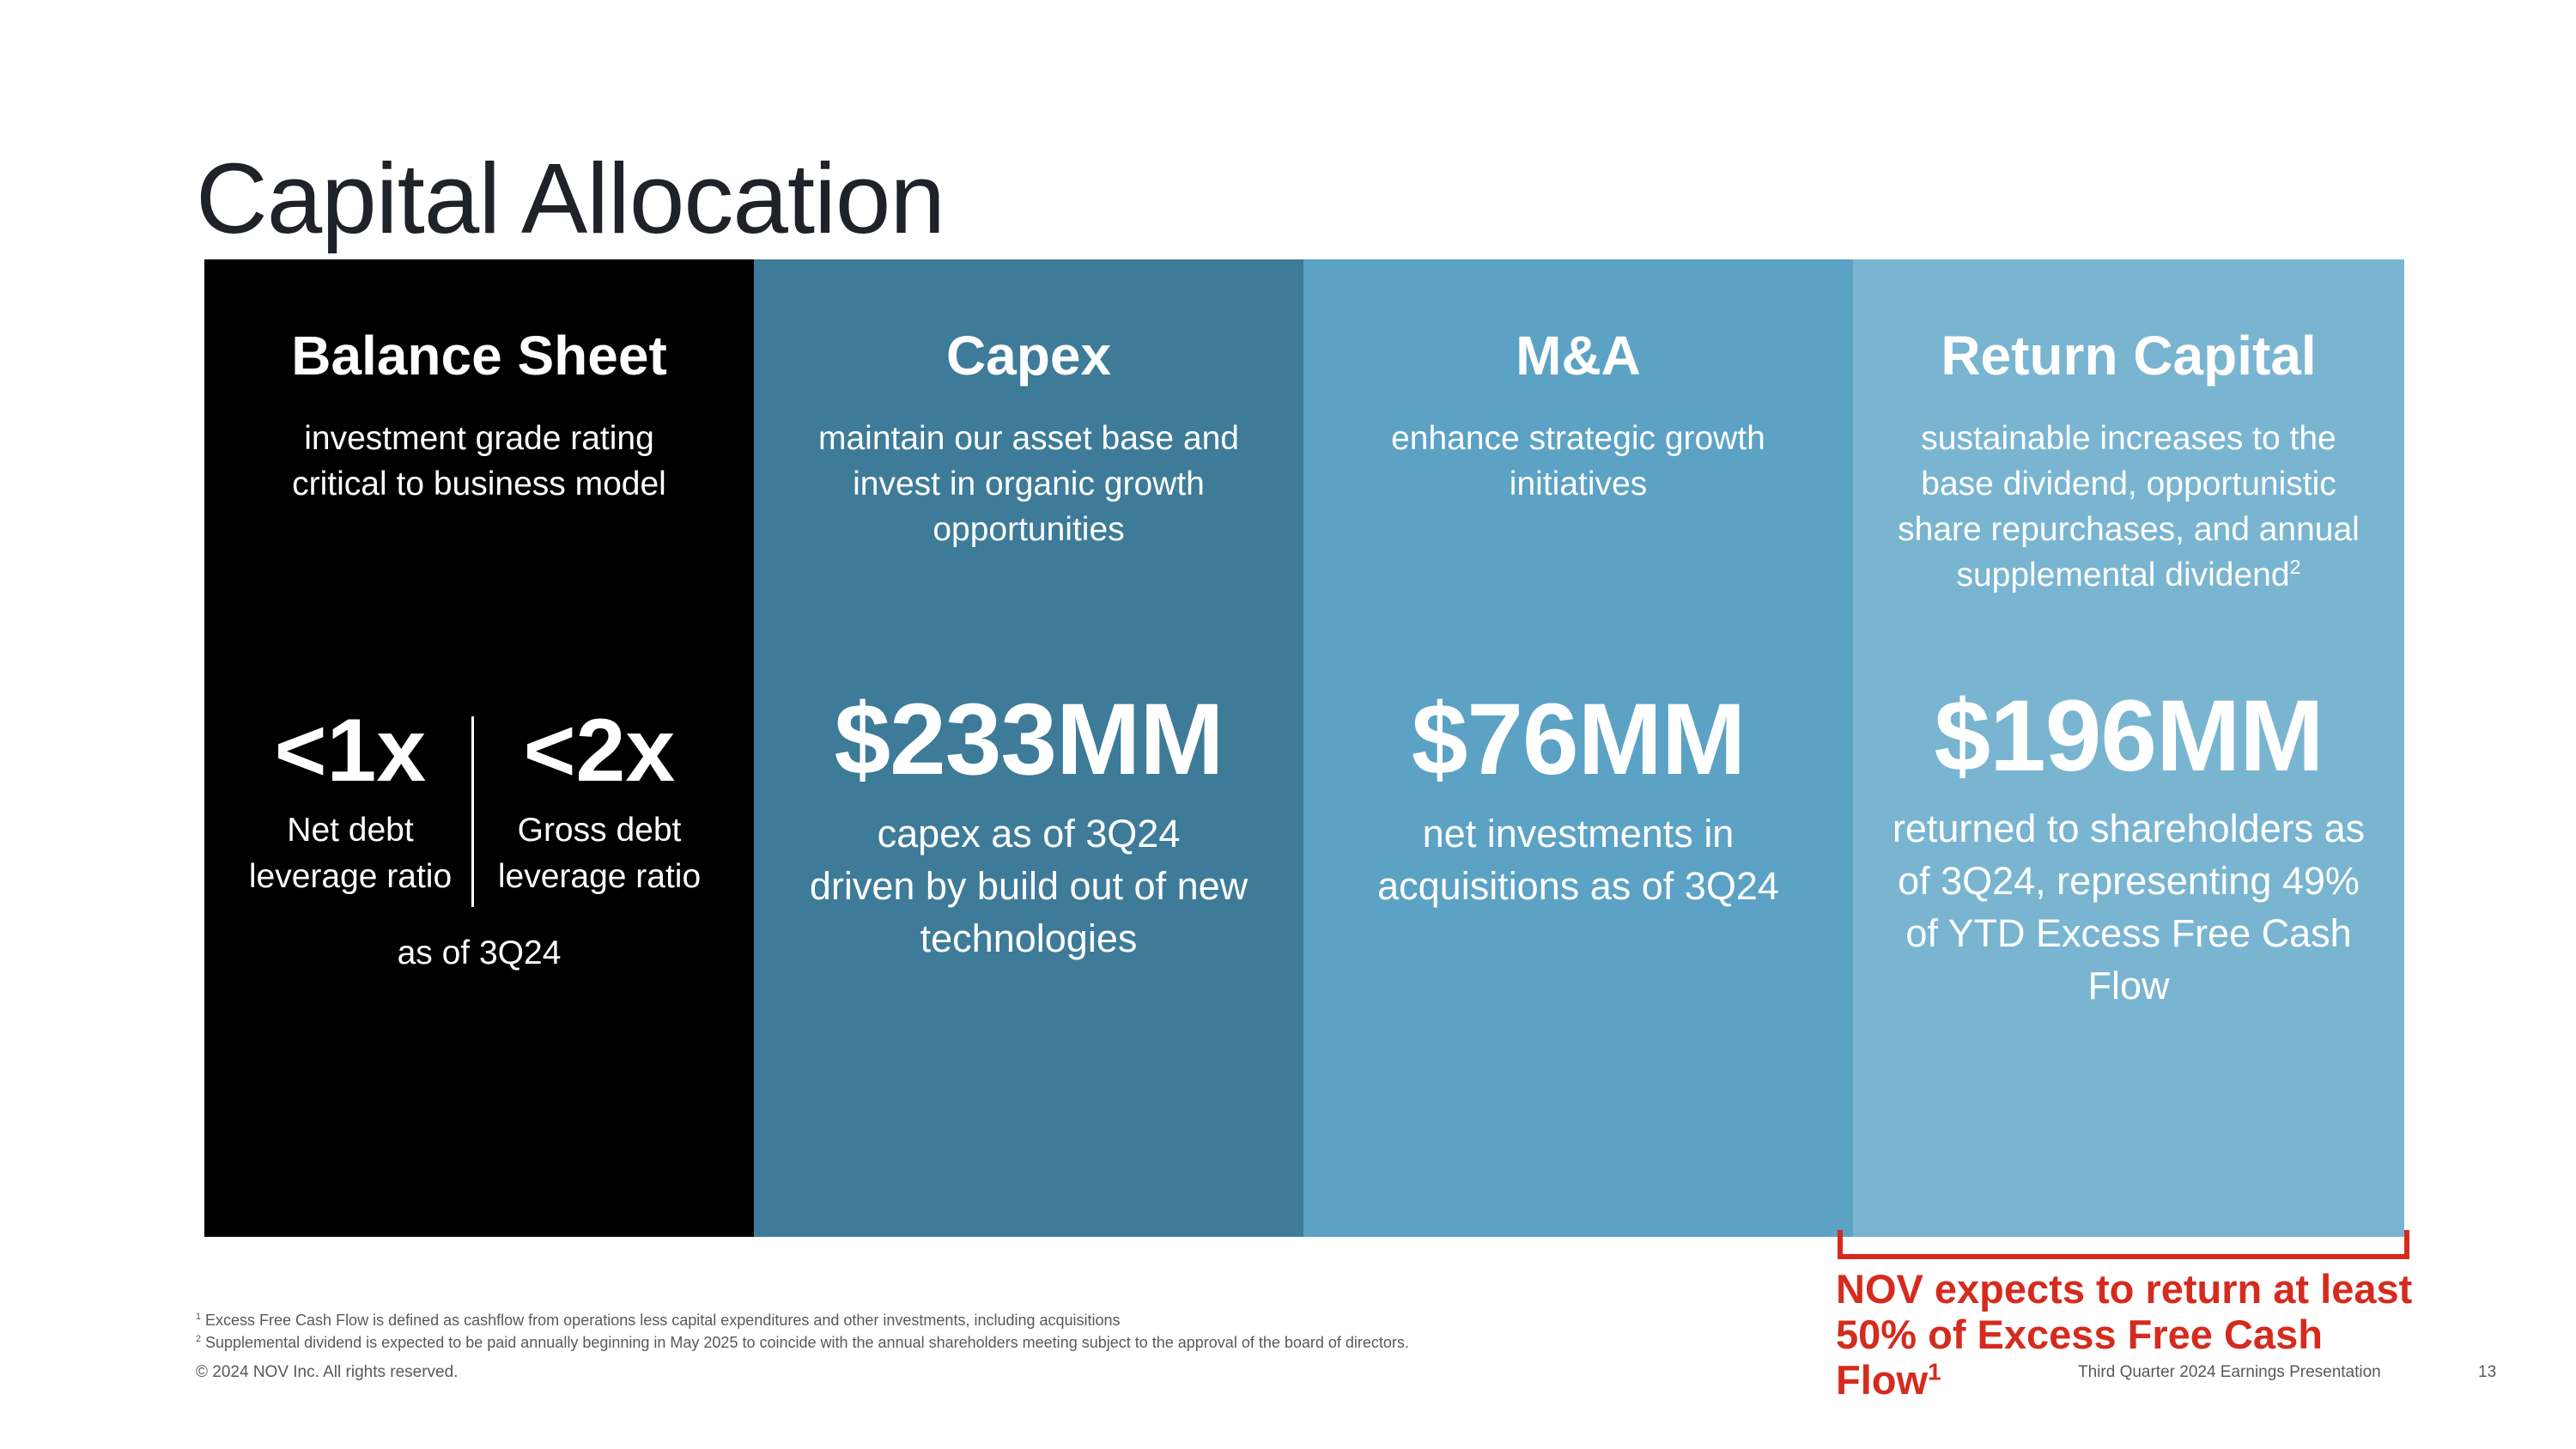 Image resolution: width=2576 pixels, height=1449 pixels. What do you see at coordinates (1934, 1371) in the screenshot?
I see `footnote-marker: 1` at bounding box center [1934, 1371].